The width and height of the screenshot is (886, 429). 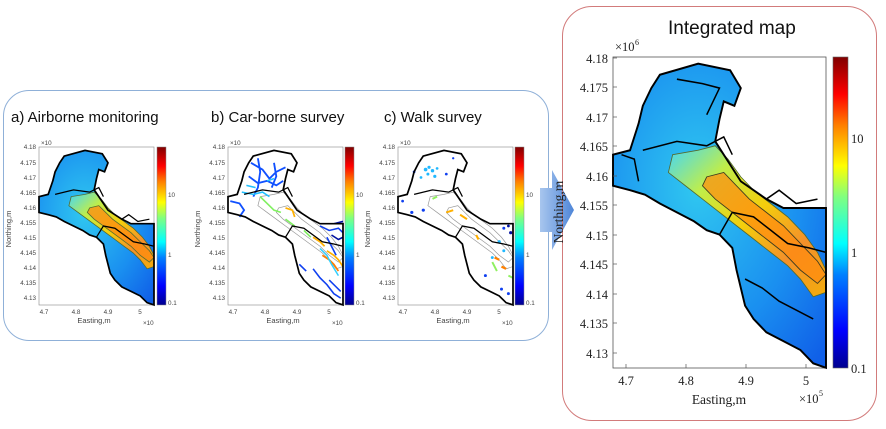 I want to click on y-multiplier: ×10, so click(x=625, y=47).